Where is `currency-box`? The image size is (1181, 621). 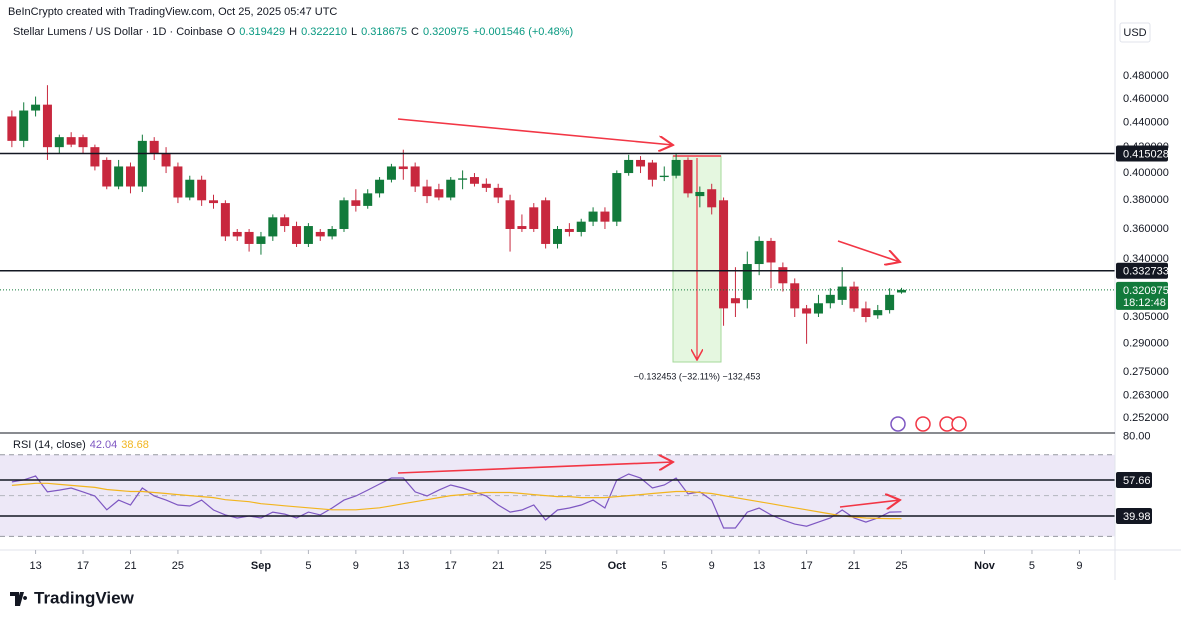
currency-box is located at coordinates (1135, 32).